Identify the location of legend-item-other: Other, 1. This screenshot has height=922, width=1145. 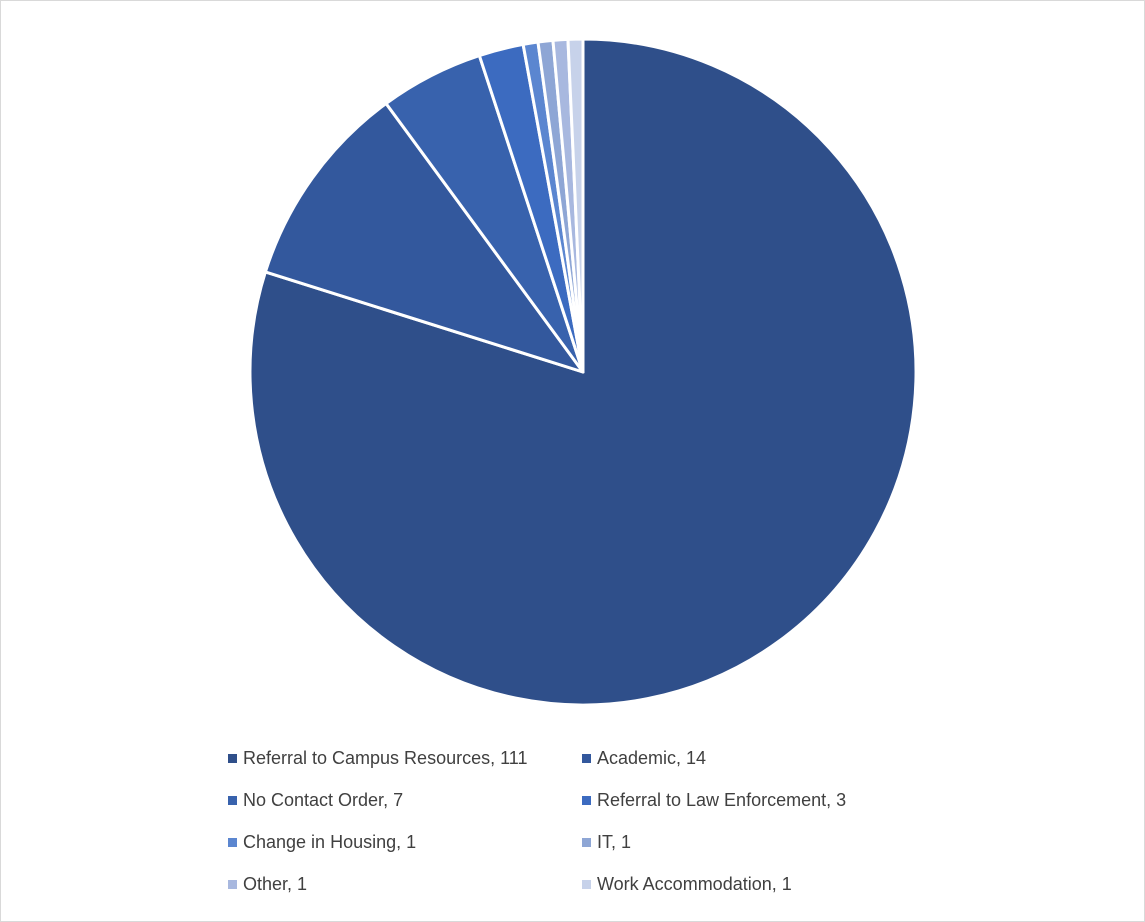
(405, 884).